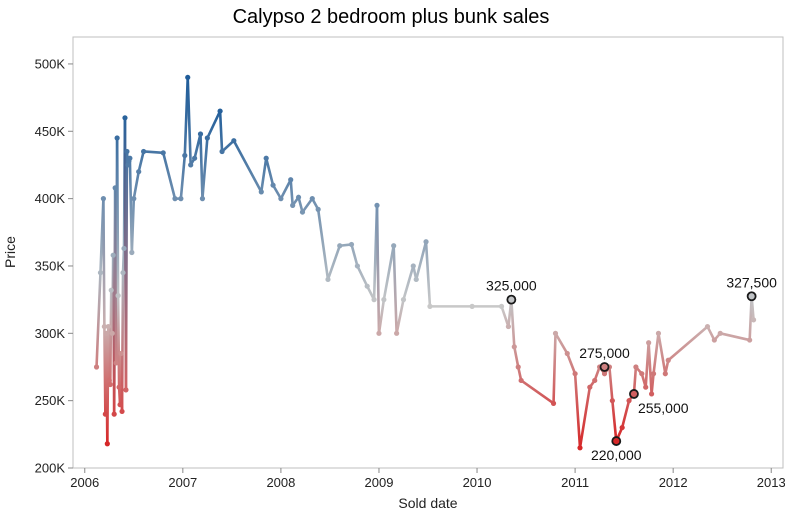 Image resolution: width=785 pixels, height=518 pixels. What do you see at coordinates (84, 482) in the screenshot?
I see `x-tick-label: 2006` at bounding box center [84, 482].